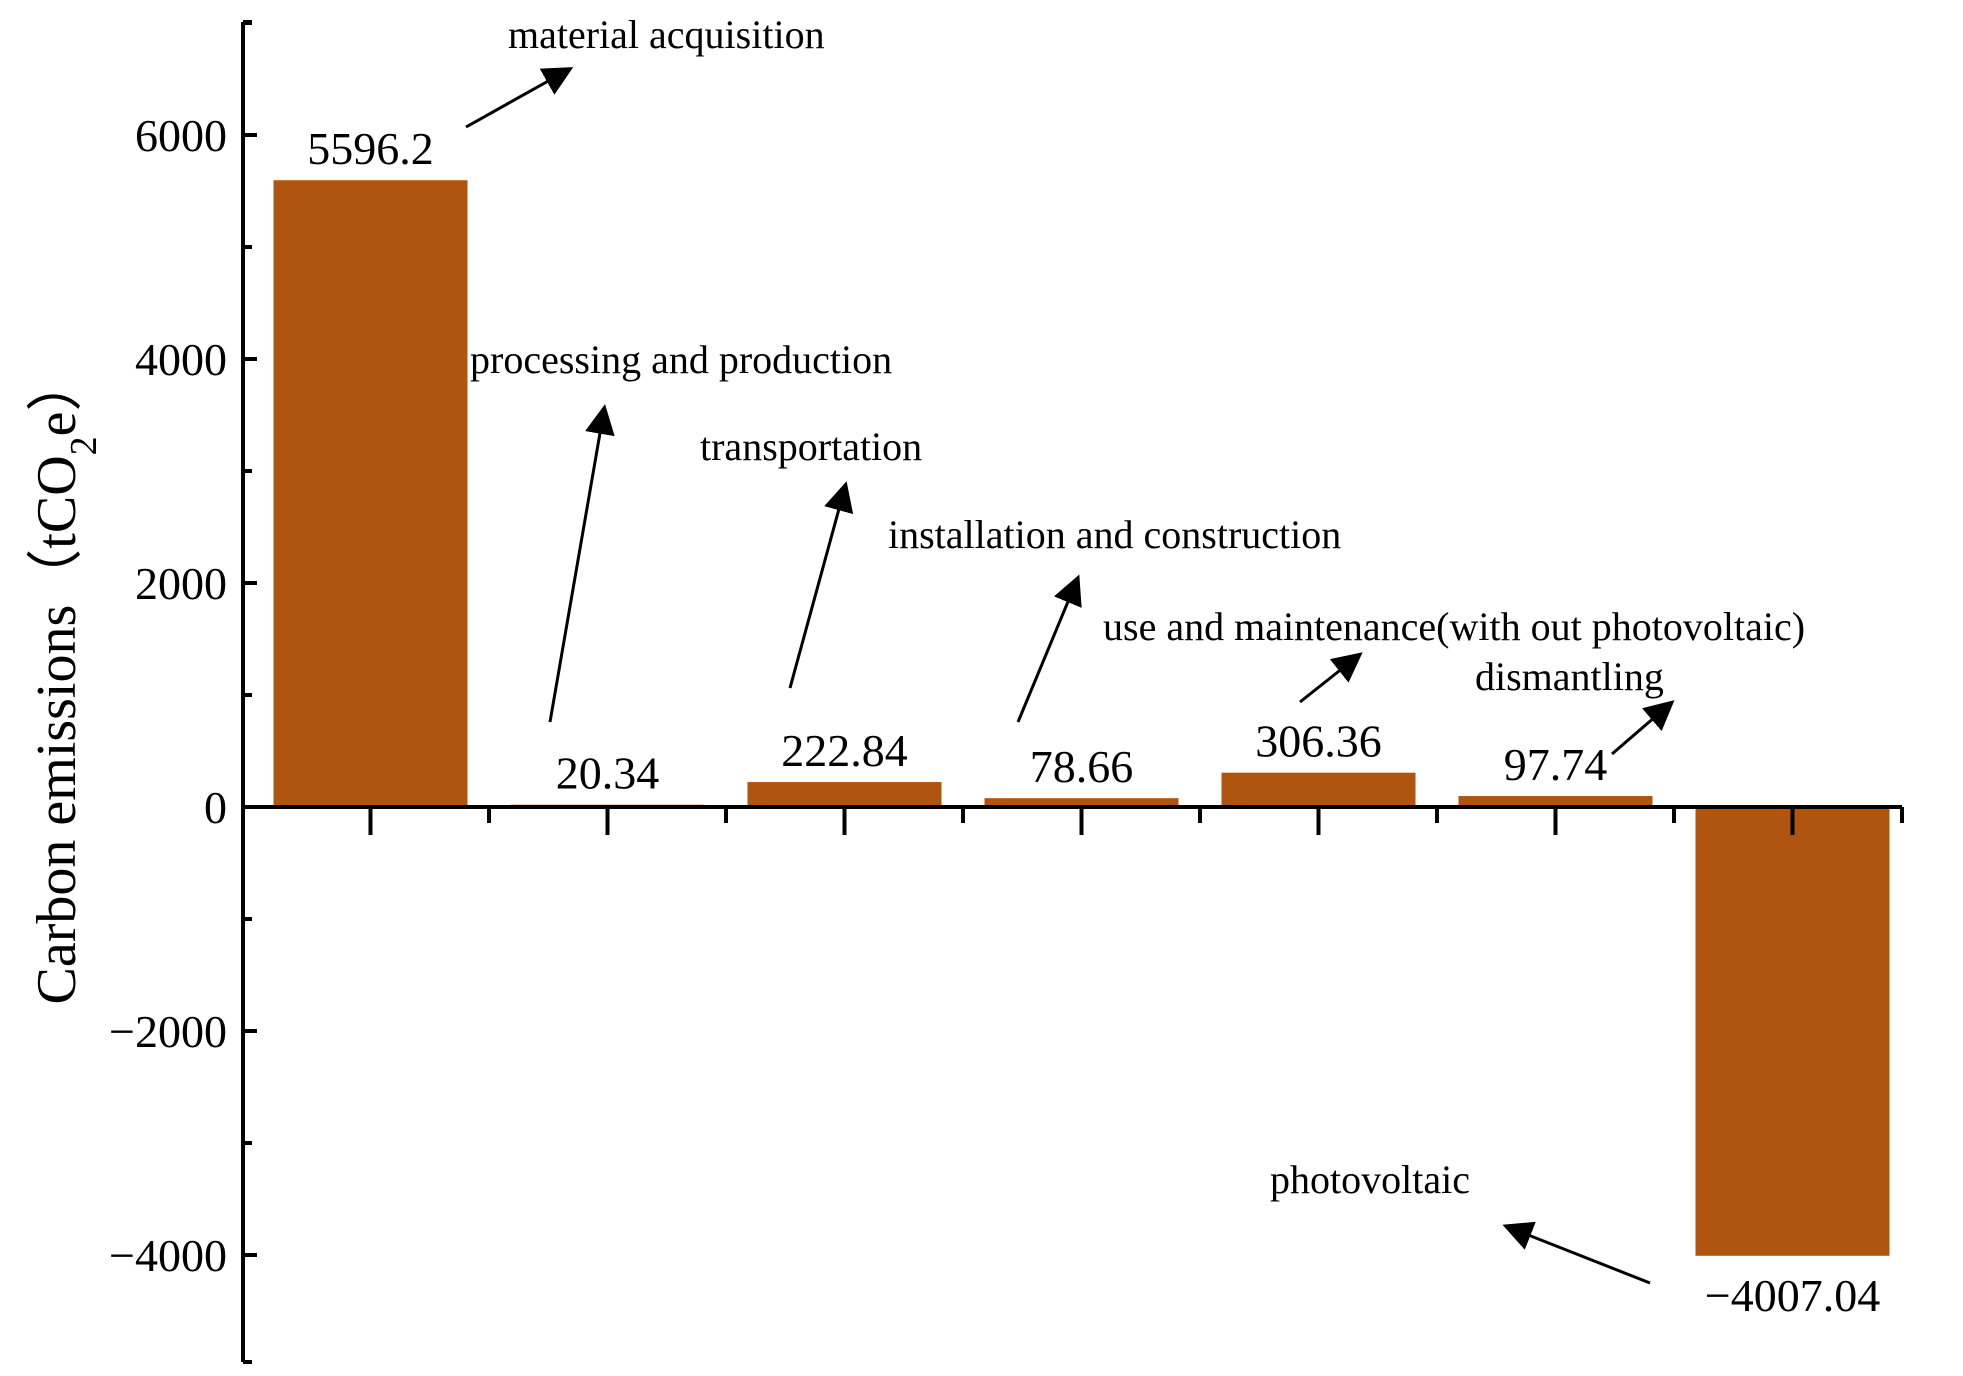  What do you see at coordinates (1569, 676) in the screenshot?
I see `annotation-dismantling: dismantling` at bounding box center [1569, 676].